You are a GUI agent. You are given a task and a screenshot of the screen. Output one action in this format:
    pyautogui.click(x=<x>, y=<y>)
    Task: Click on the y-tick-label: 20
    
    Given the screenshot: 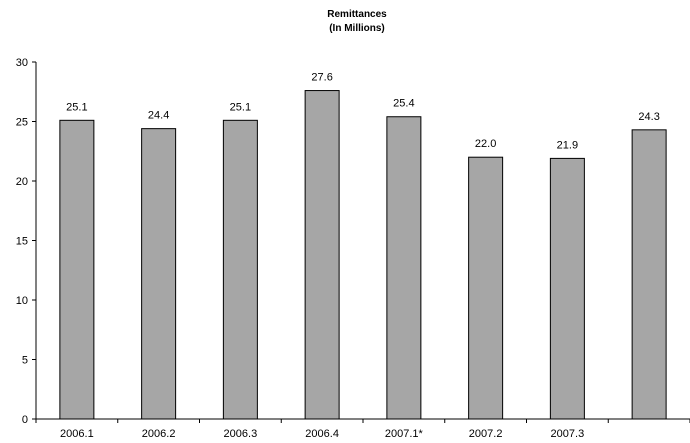 What is the action you would take?
    pyautogui.click(x=22, y=182)
    